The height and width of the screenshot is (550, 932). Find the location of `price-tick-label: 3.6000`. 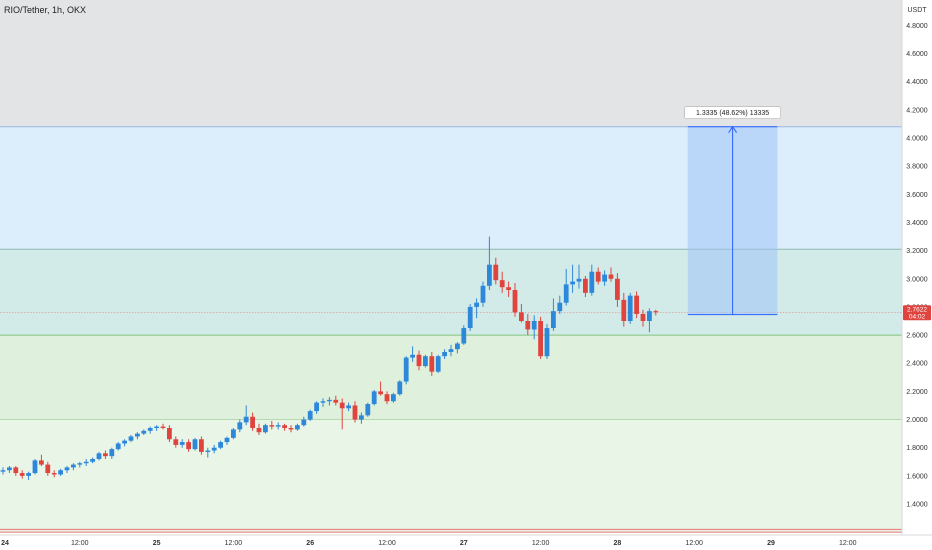

price-tick-label: 3.6000 is located at coordinates (917, 195).